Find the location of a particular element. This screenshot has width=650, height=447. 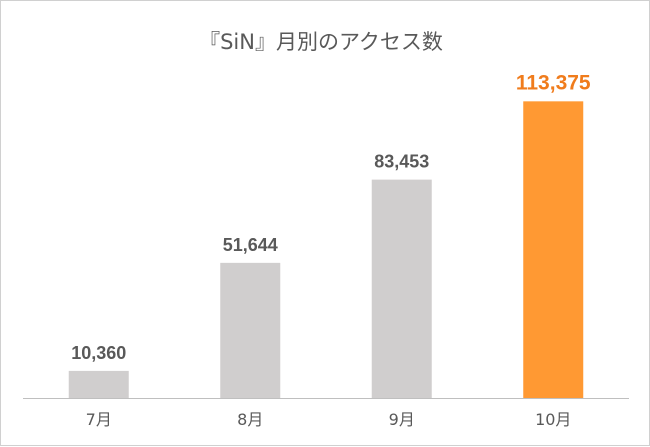

value-label-4: 113,375 is located at coordinates (553, 82).